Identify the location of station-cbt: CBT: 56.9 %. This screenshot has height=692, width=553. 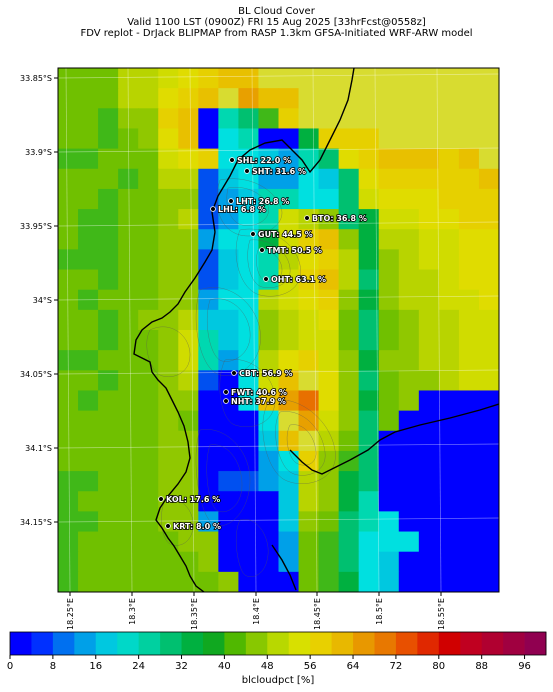
(262, 373).